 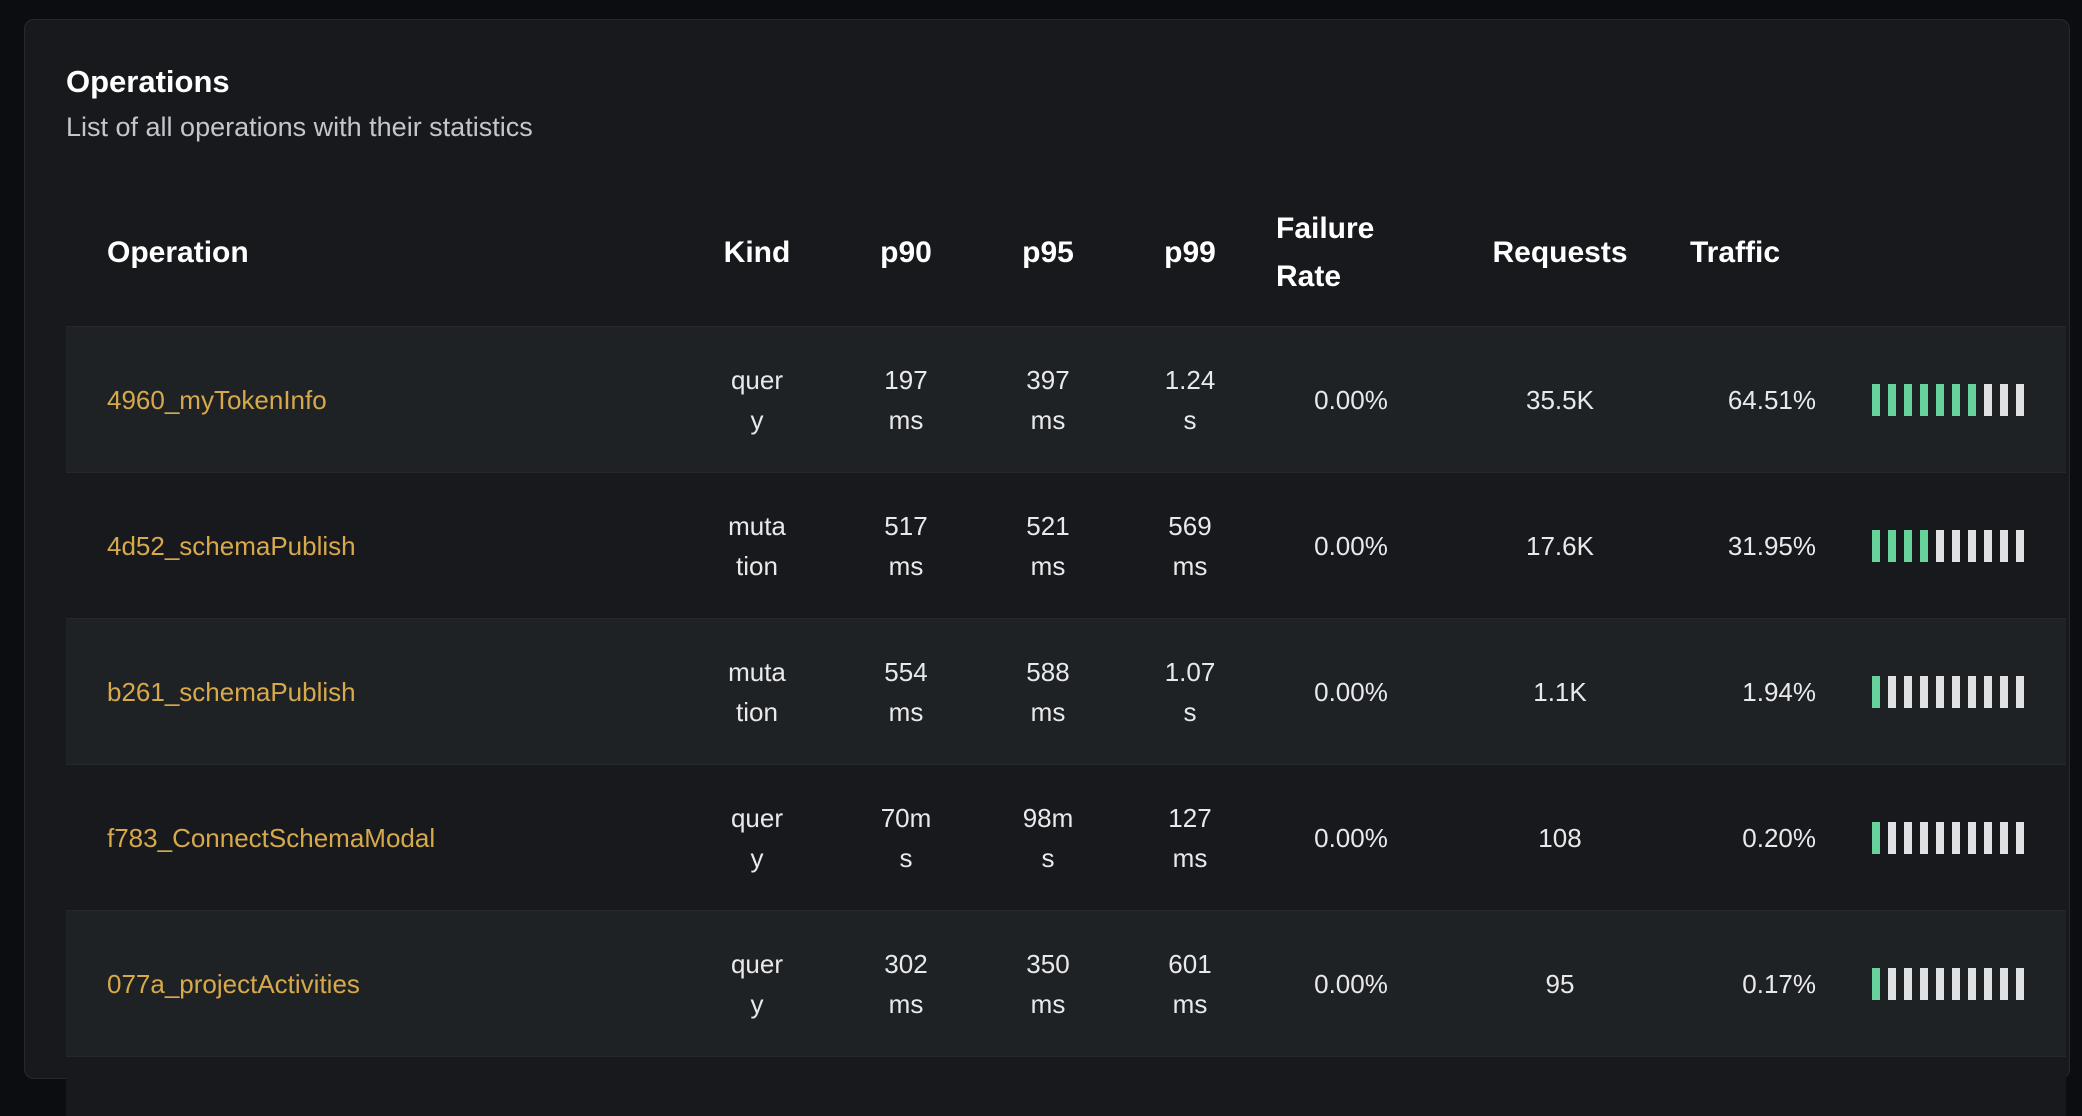 I want to click on requests-cell: 95, so click(x=1560, y=983).